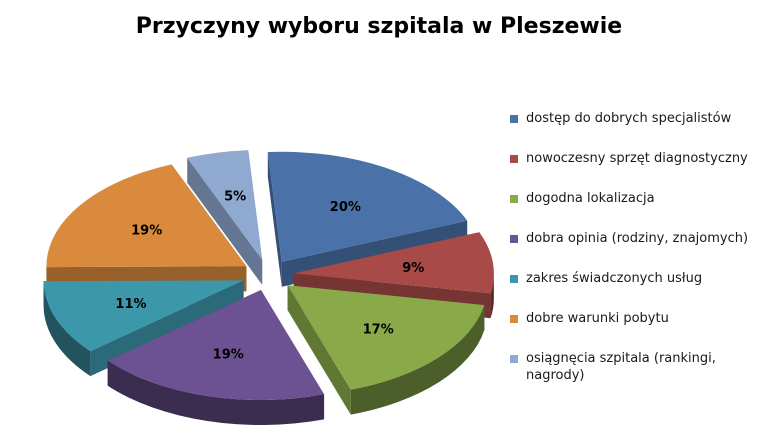 The height and width of the screenshot is (446, 758). I want to click on legend-item: nowoczesny sprzęt diagnostyczny, so click(630, 158).